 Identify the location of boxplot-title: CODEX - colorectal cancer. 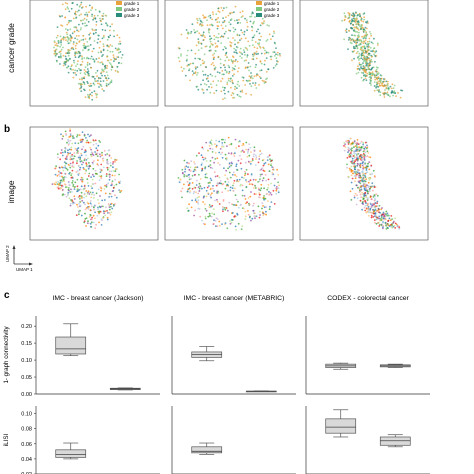
(368, 298).